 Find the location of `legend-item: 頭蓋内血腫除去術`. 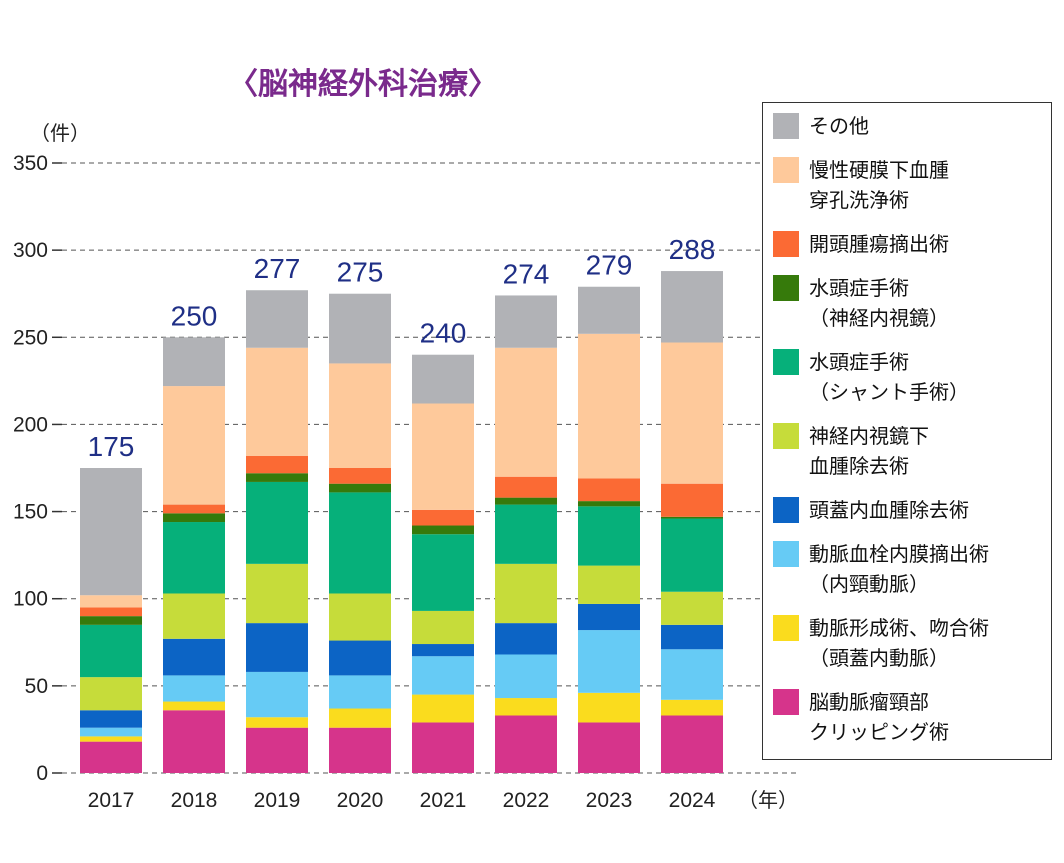

legend-item: 頭蓋内血腫除去術 is located at coordinates (907, 510).